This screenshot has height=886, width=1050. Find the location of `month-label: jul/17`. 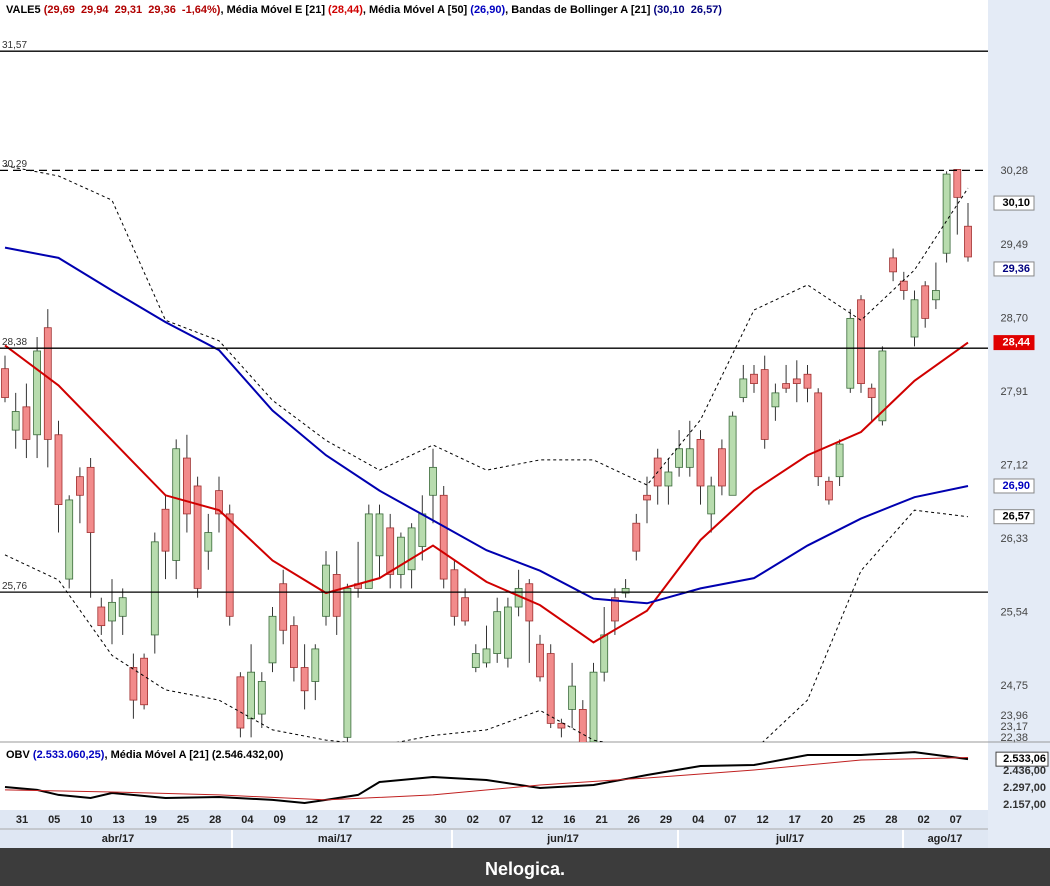

month-label: jul/17 is located at coordinates (789, 839).